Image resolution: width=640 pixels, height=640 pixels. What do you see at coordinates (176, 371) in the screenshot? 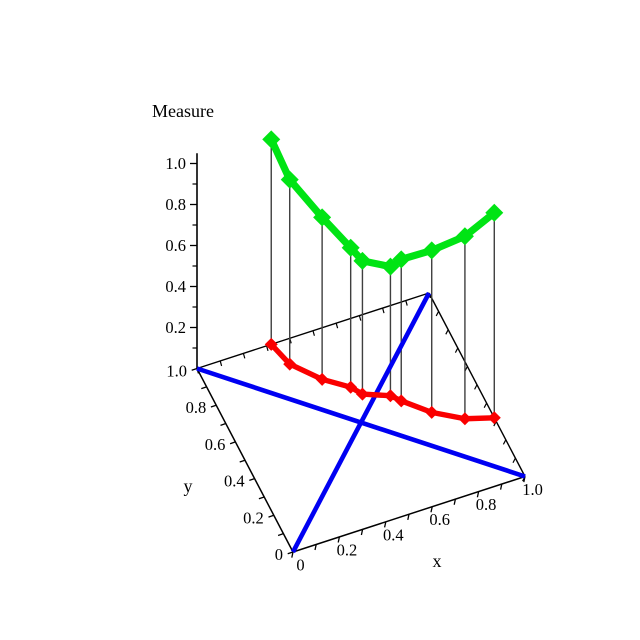
I see `y-tick-label: 1.0` at bounding box center [176, 371].